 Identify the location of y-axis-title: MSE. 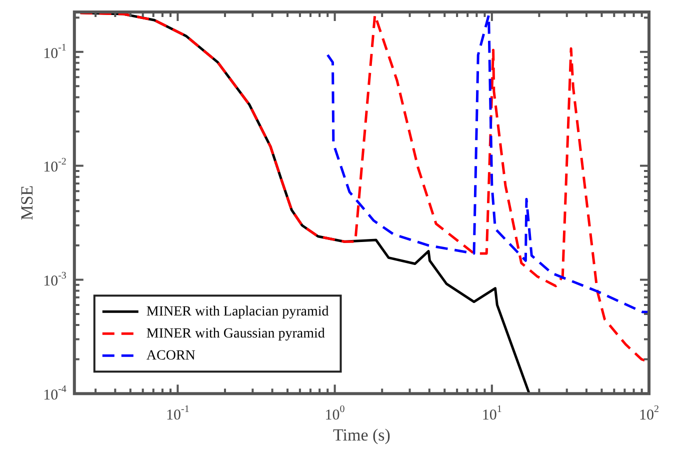
(27, 202).